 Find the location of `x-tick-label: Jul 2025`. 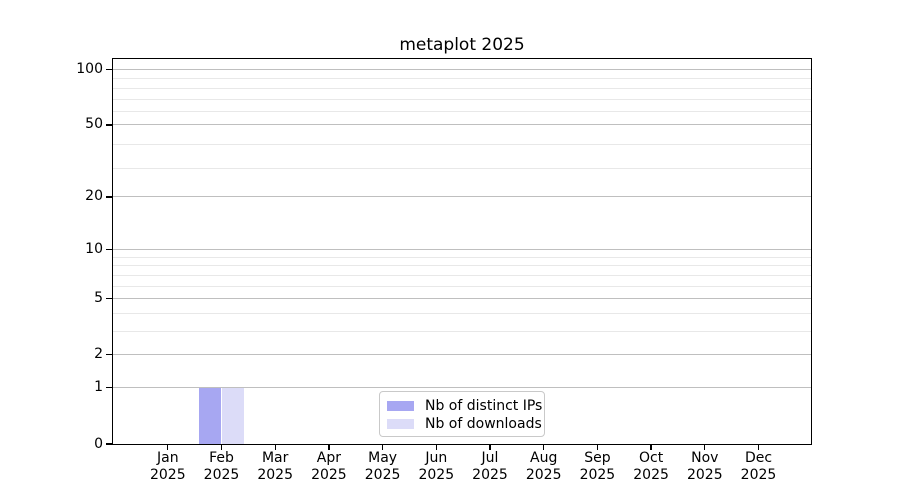

x-tick-label: Jul 2025 is located at coordinates (490, 466).